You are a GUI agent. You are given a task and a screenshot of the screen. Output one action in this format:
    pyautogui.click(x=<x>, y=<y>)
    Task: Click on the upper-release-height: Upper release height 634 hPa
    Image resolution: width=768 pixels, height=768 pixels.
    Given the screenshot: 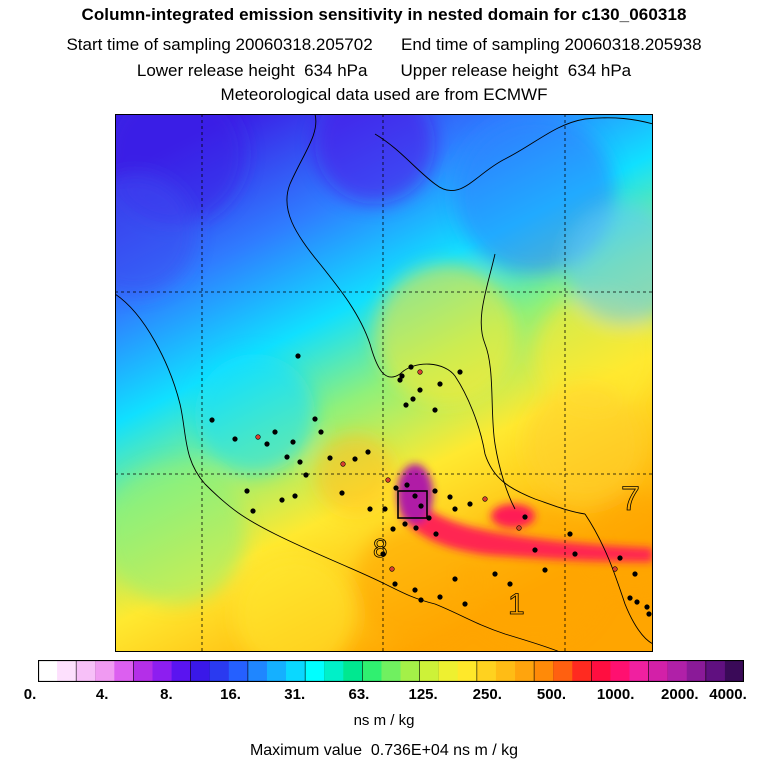 What is the action you would take?
    pyautogui.click(x=516, y=70)
    